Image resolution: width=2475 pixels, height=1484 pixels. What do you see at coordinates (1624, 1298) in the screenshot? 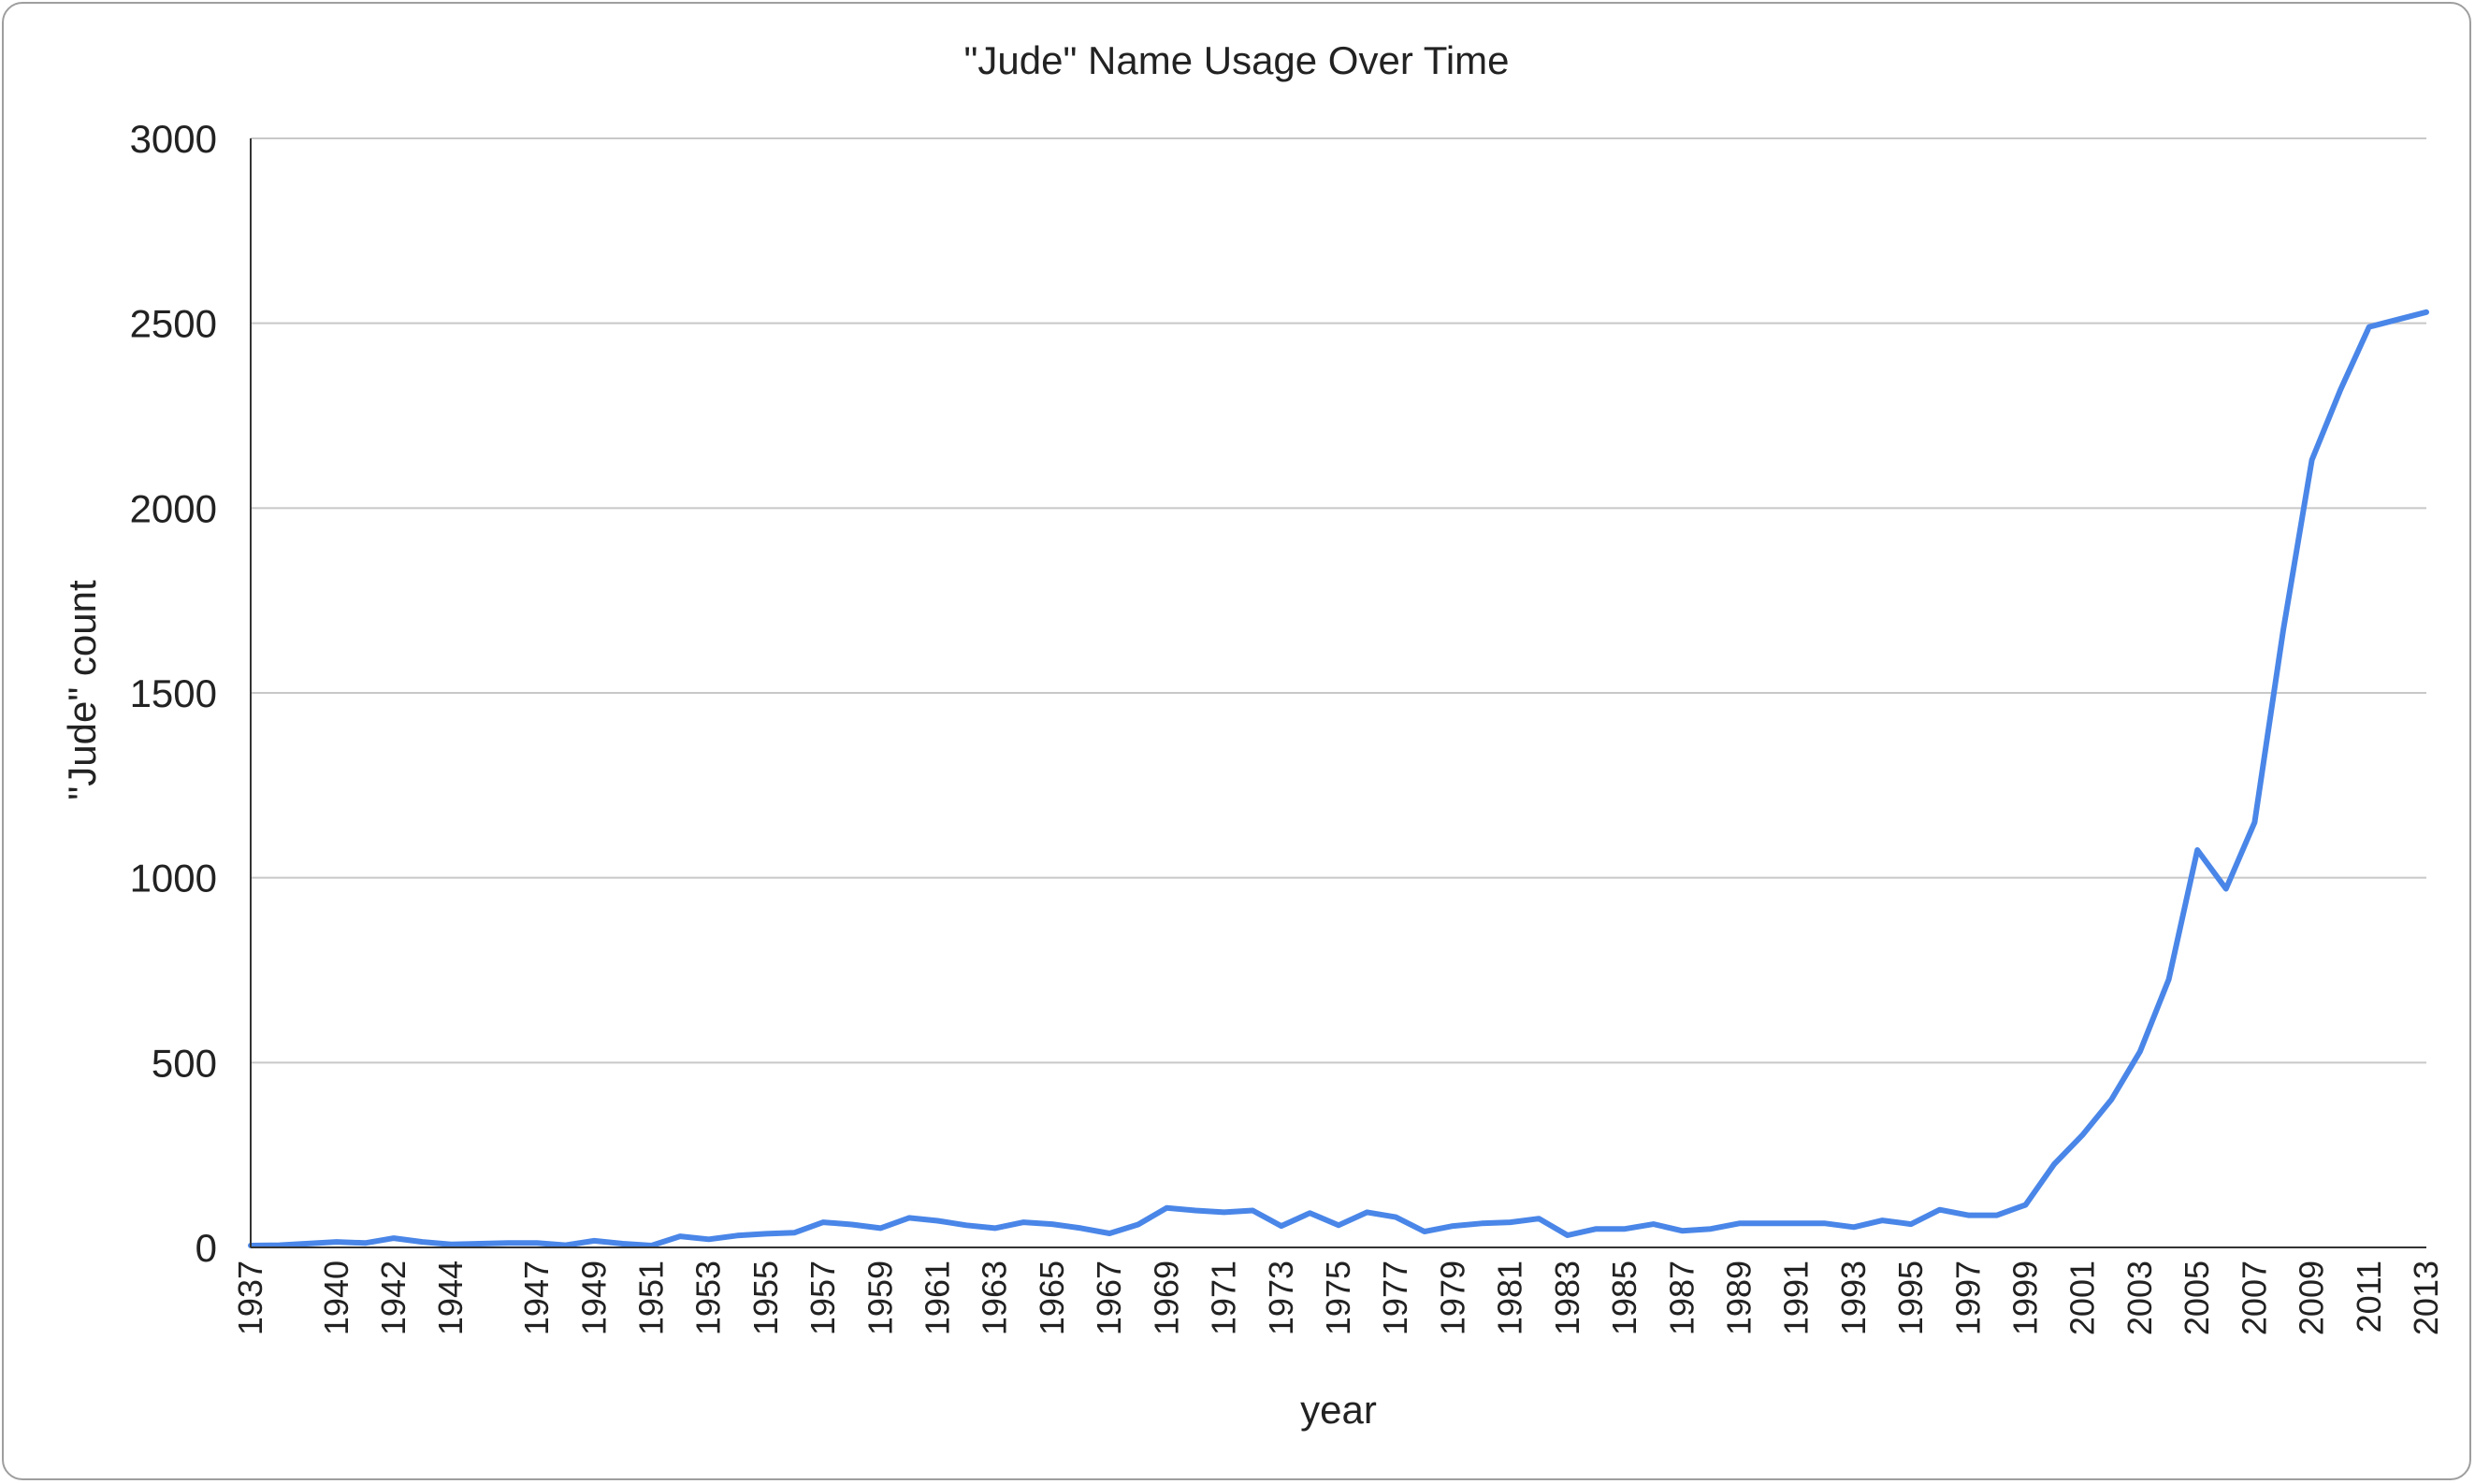
I see `x-tick-label: 1985` at bounding box center [1624, 1298].